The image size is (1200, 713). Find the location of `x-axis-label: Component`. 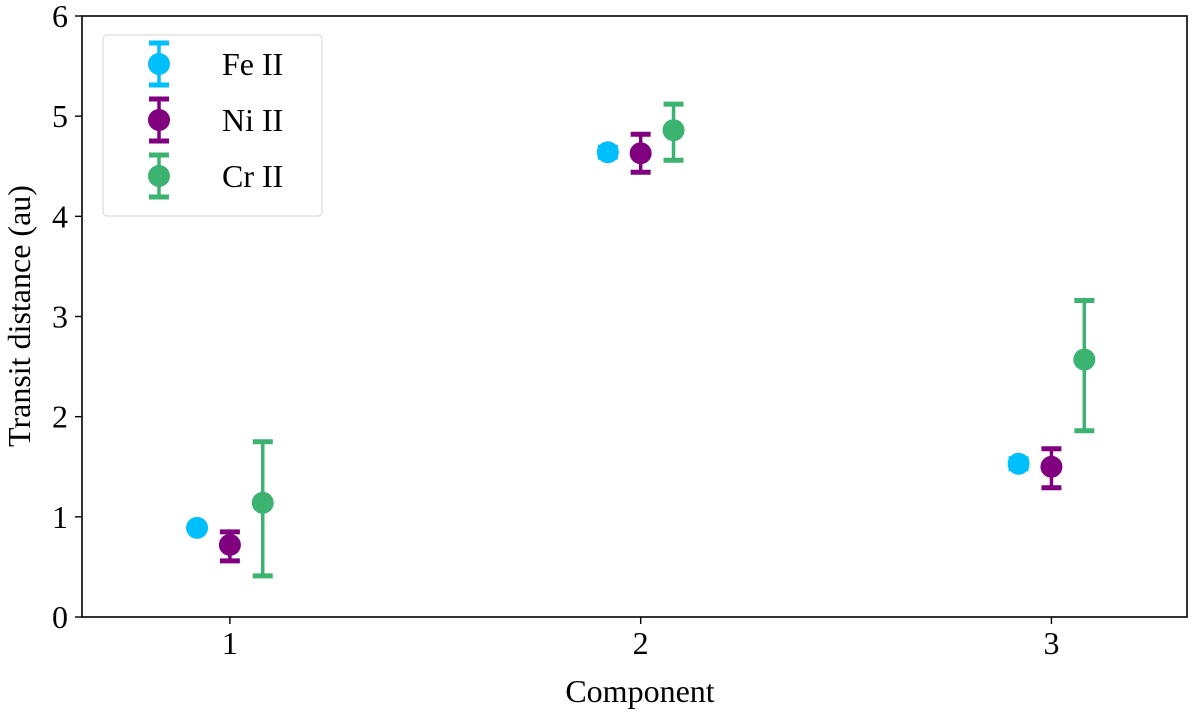

x-axis-label: Component is located at coordinates (639, 691).